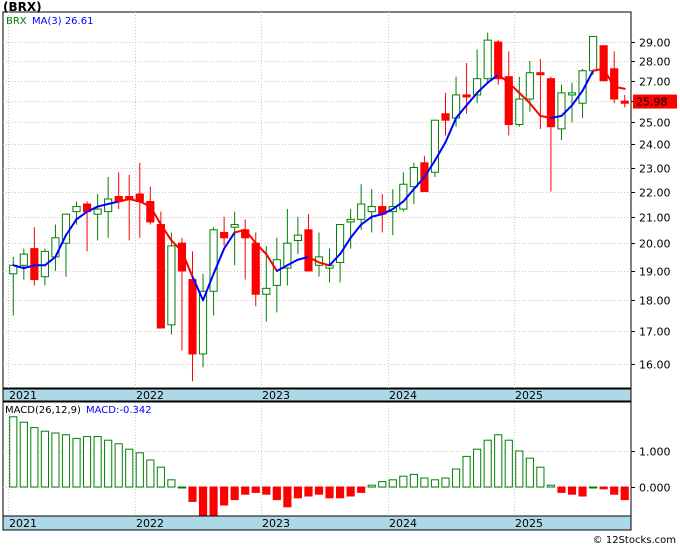 Image resolution: width=680 pixels, height=550 pixels. I want to click on price-tick-label: 16.00, so click(655, 365).